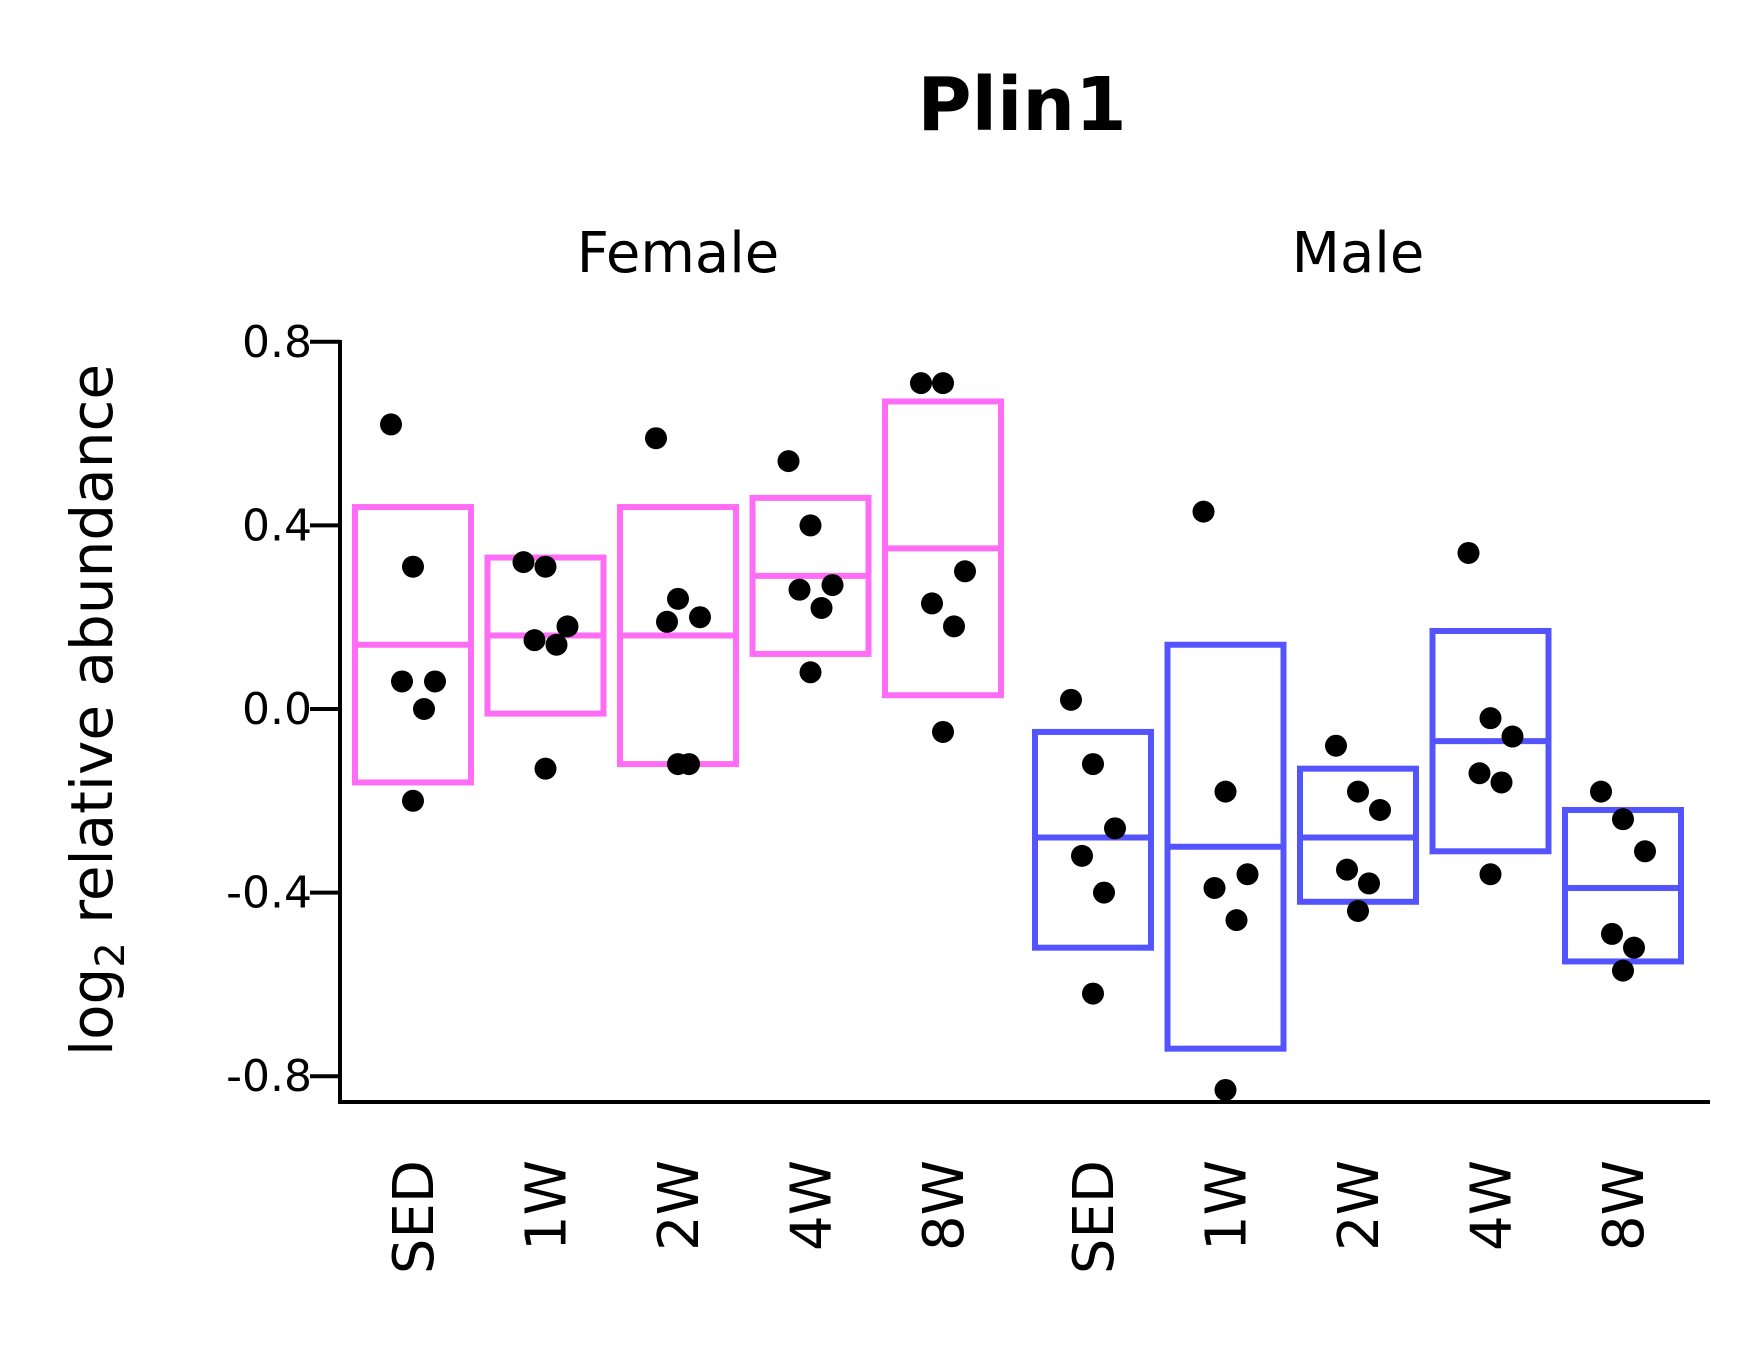 Image resolution: width=1760 pixels, height=1360 pixels. I want to click on y-tick-label: 0.4, so click(277, 525).